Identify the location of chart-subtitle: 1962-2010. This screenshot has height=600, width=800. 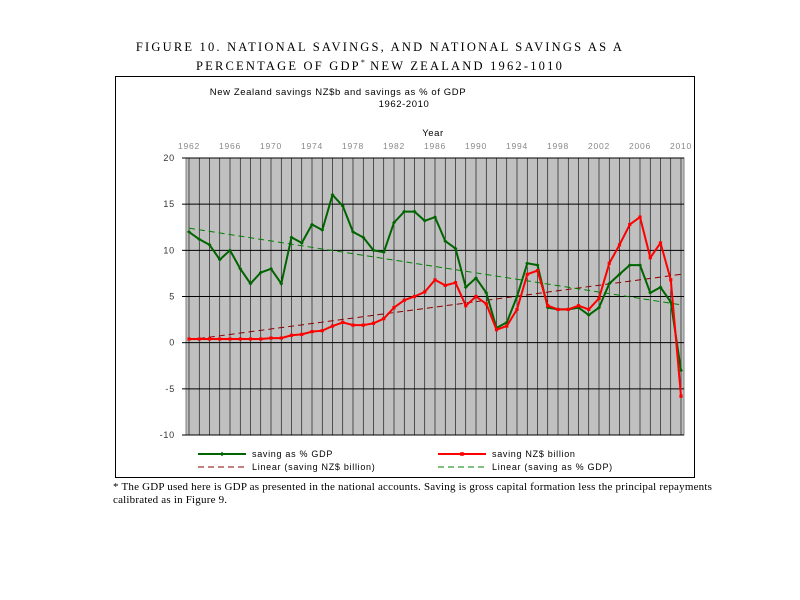
(404, 104).